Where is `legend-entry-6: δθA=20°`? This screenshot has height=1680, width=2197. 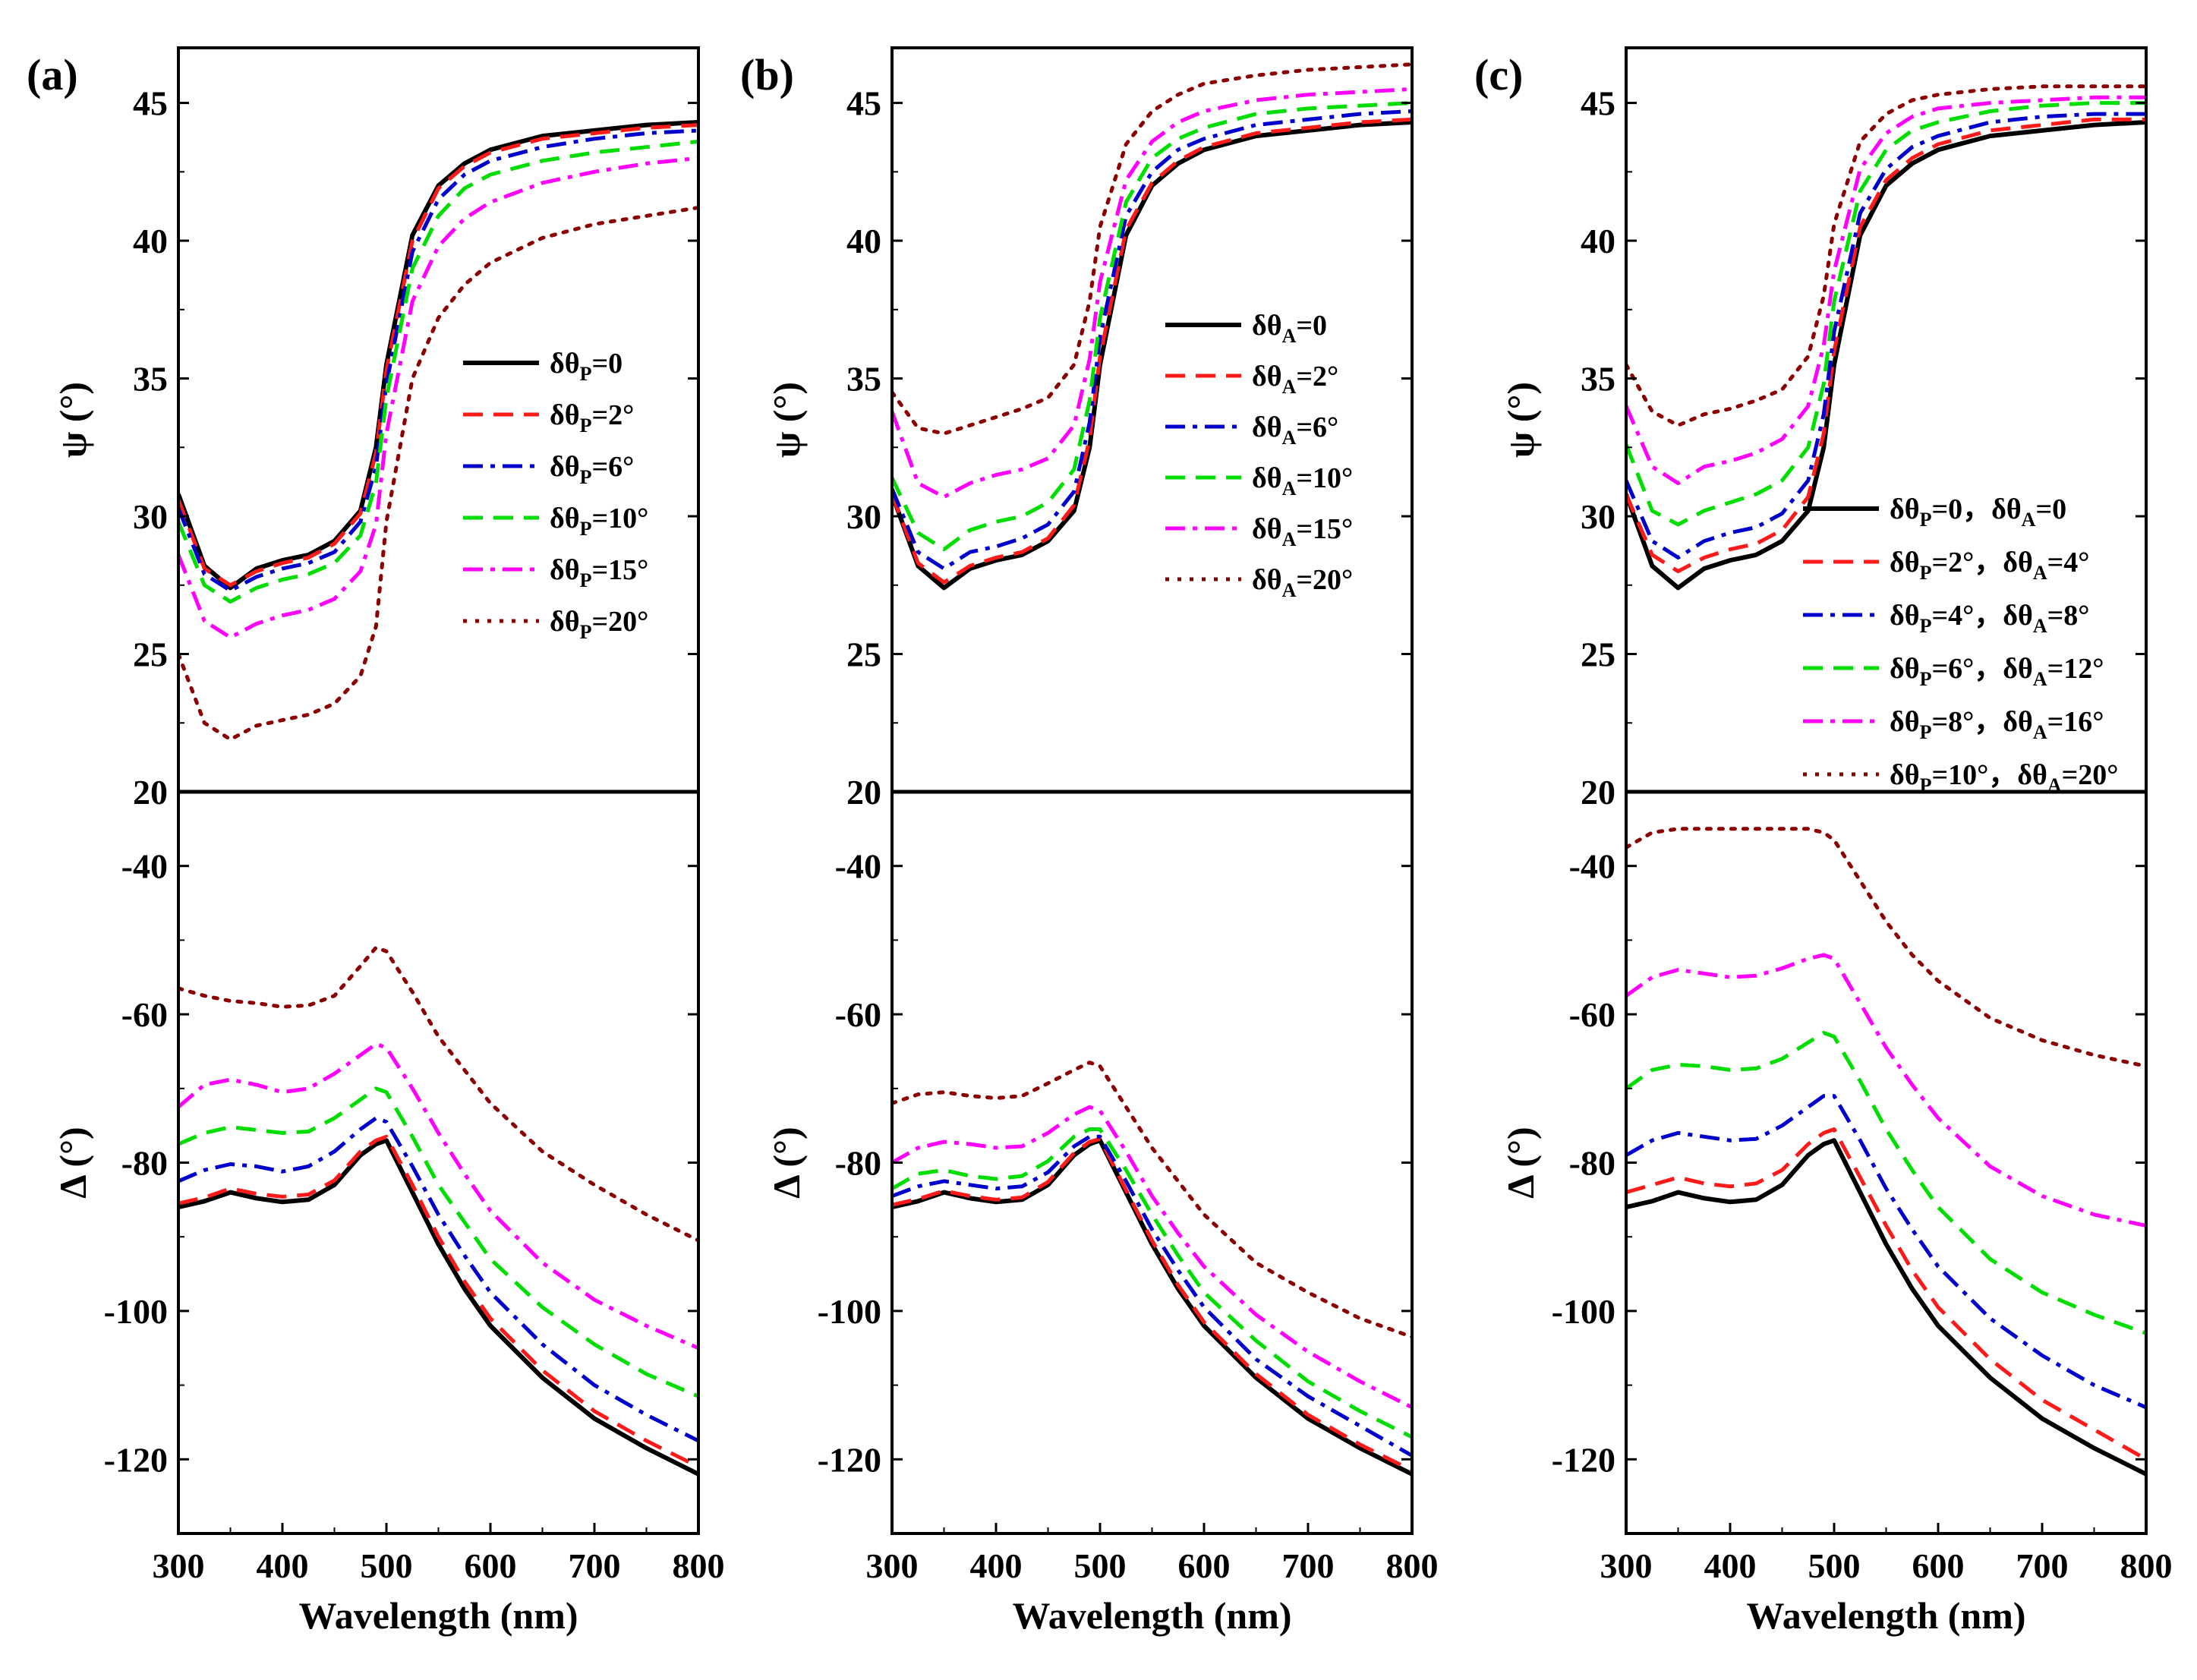
legend-entry-6: δθA=20° is located at coordinates (1303, 582).